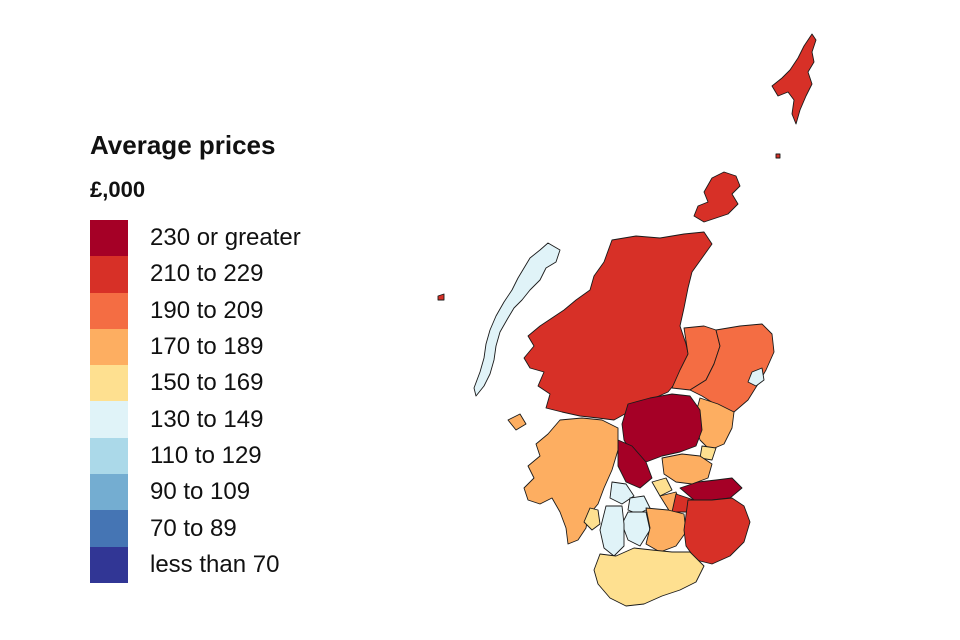 This screenshot has height=640, width=960. Describe the element at coordinates (612, 531) in the screenshot. I see `area-east-ayrshire` at that location.